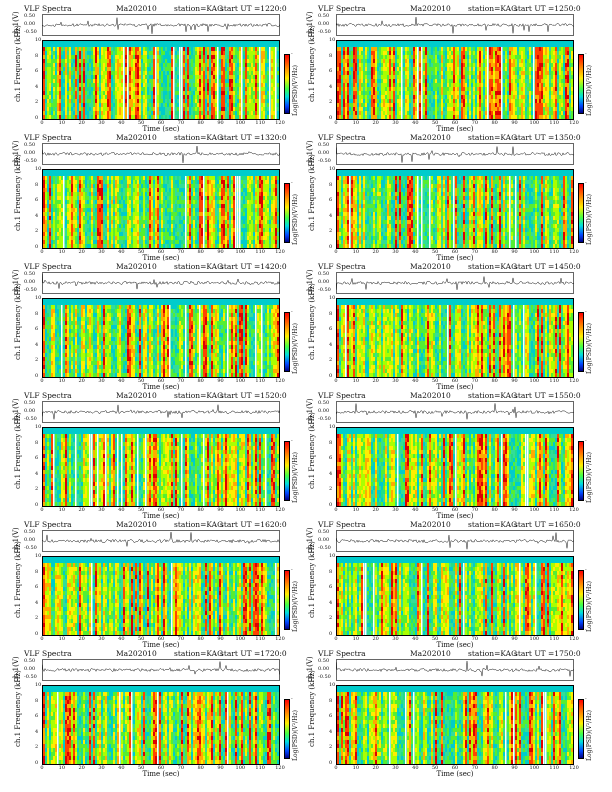  Describe the element at coordinates (554, 123) in the screenshot. I see `time-tick-label: 110` at that location.